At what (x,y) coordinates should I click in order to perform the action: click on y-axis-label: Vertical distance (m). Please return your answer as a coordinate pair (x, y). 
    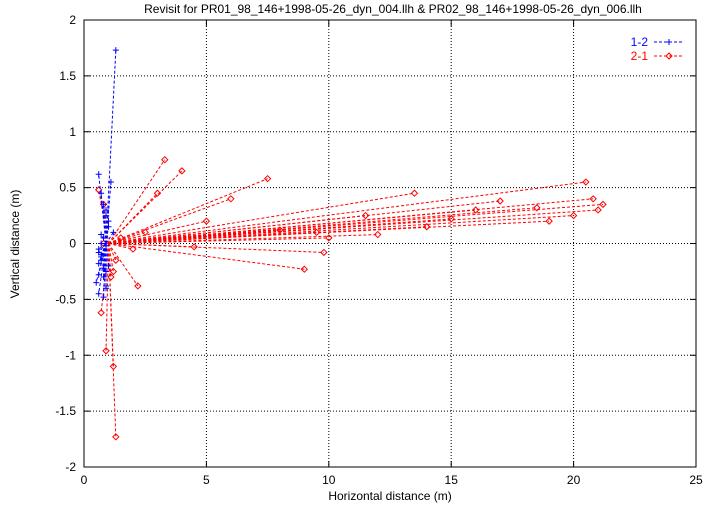
    Looking at the image, I should click on (15, 244).